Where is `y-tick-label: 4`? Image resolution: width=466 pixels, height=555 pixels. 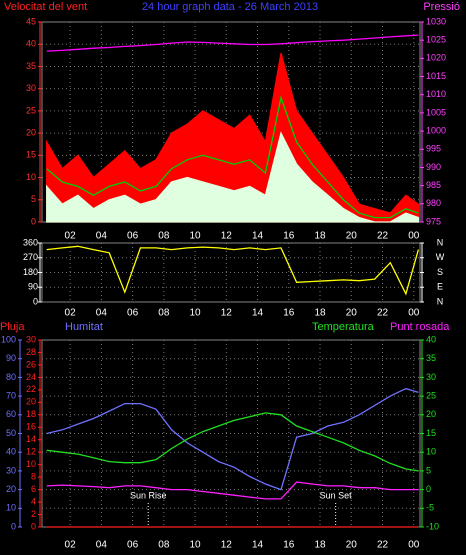 y-tick-label: 4 is located at coordinates (33, 501).